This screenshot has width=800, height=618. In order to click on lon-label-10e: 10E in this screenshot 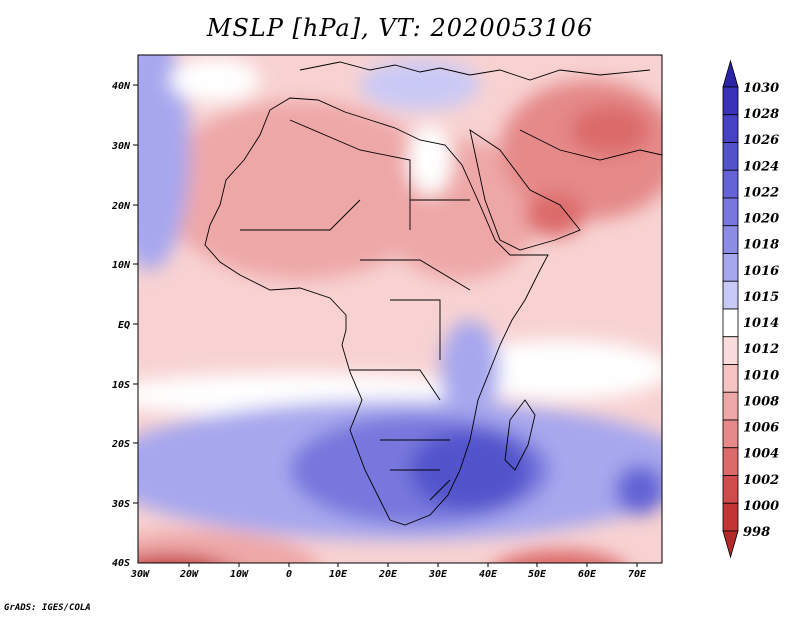, I will do `click(338, 574)`.